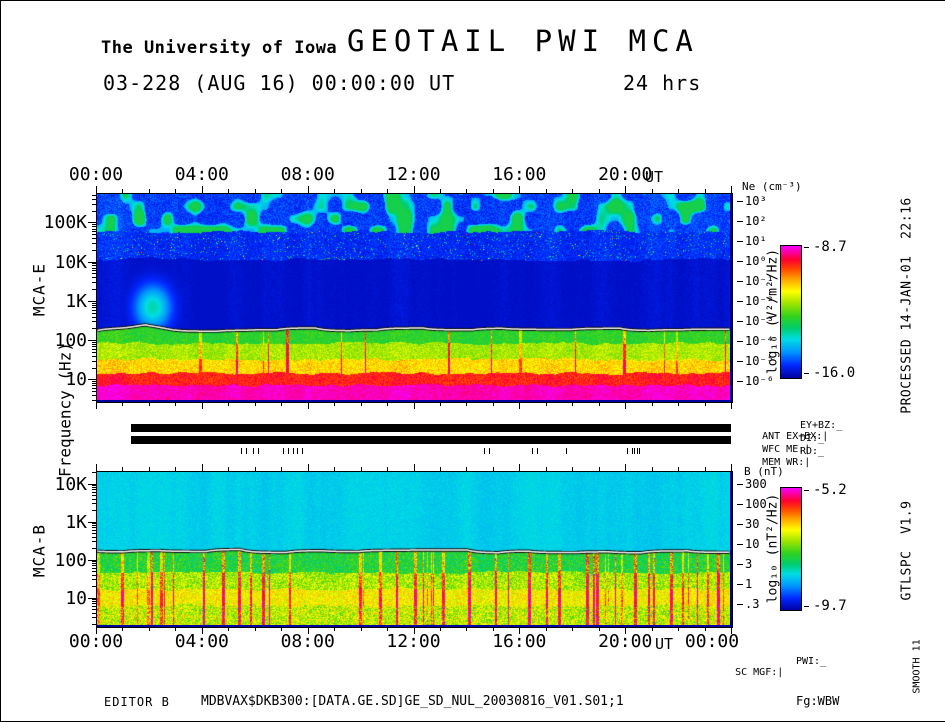  Describe the element at coordinates (830, 606) in the screenshot. I see `colorbar-b-min-label: -9.7` at that location.